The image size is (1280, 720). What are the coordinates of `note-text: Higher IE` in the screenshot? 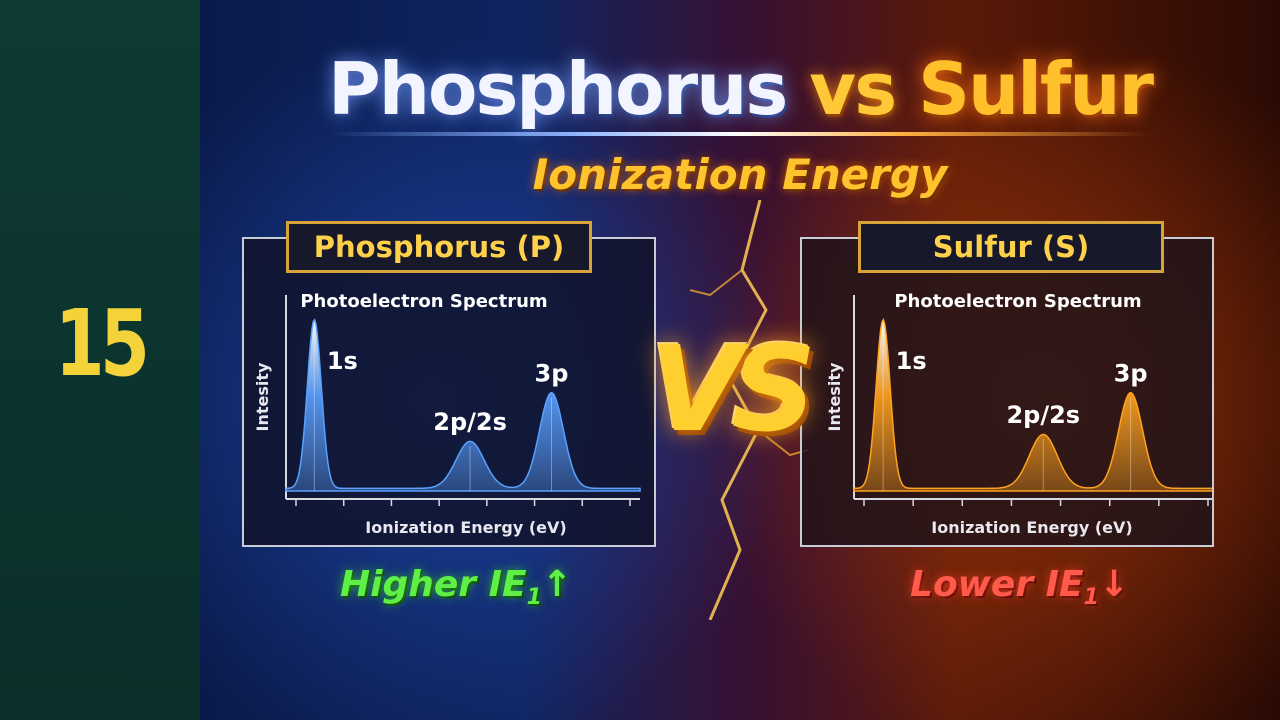 It's located at (433, 584).